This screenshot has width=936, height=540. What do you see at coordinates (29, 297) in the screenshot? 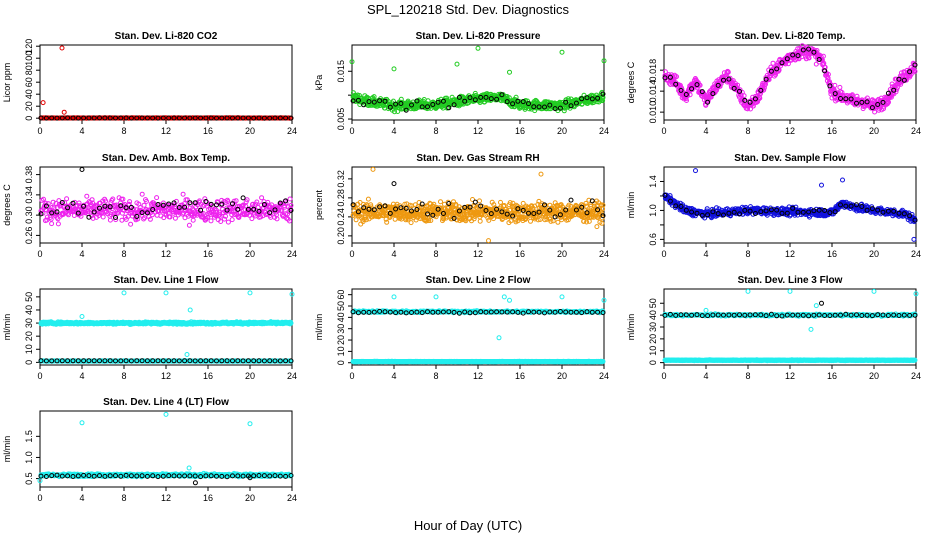
I see `y-tick-label: 50` at bounding box center [29, 297].